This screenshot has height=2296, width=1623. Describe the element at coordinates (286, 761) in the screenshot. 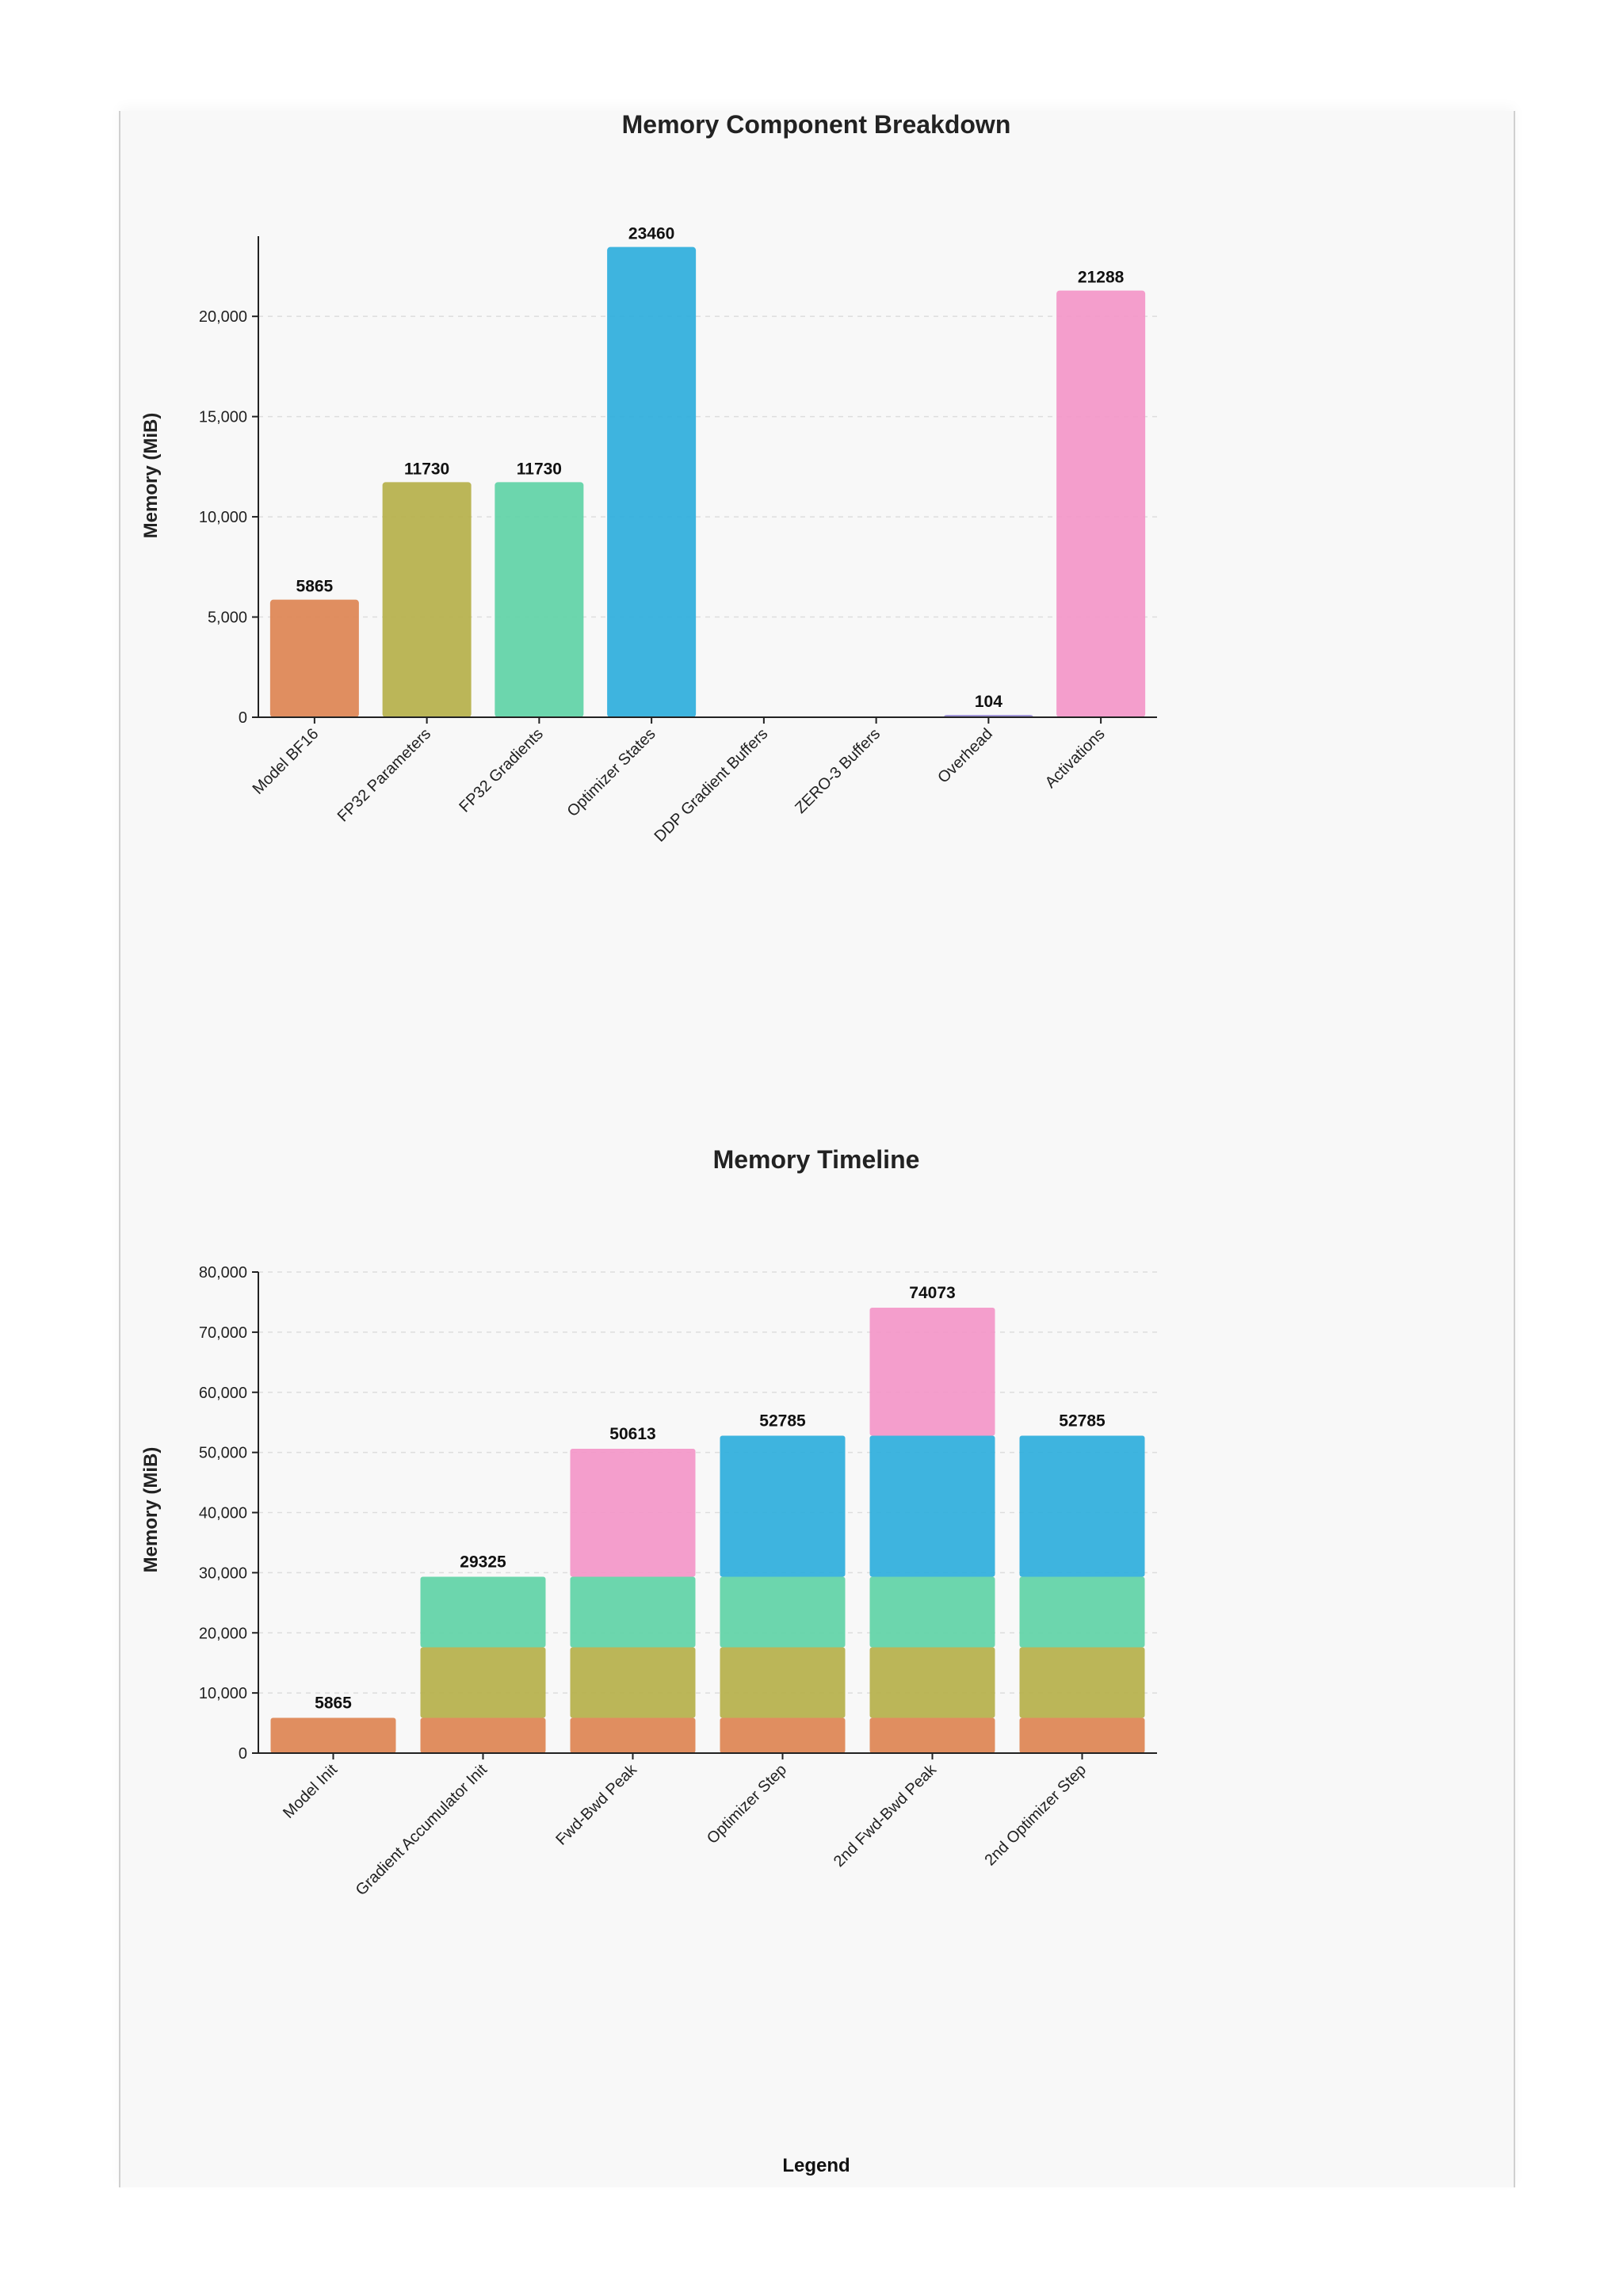

I see `x-tick-label: Model BF16` at that location.